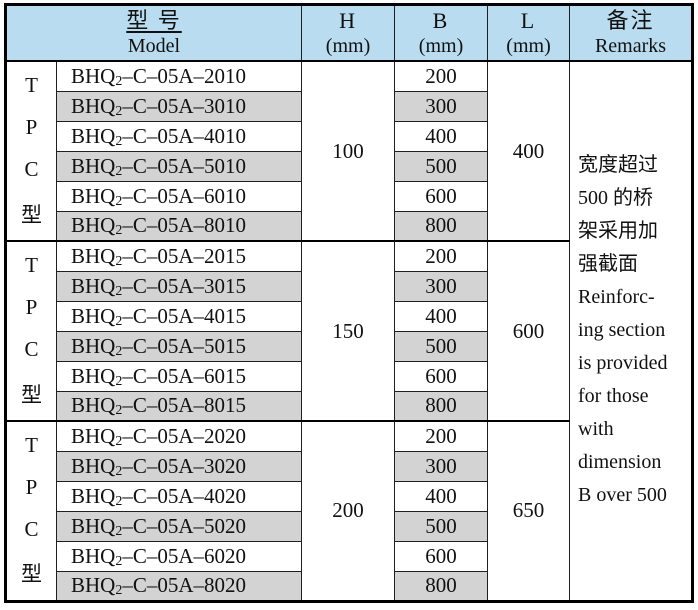 This screenshot has height=610, width=698. Describe the element at coordinates (153, 33) in the screenshot. I see `header-model: 型 号 Model` at that location.